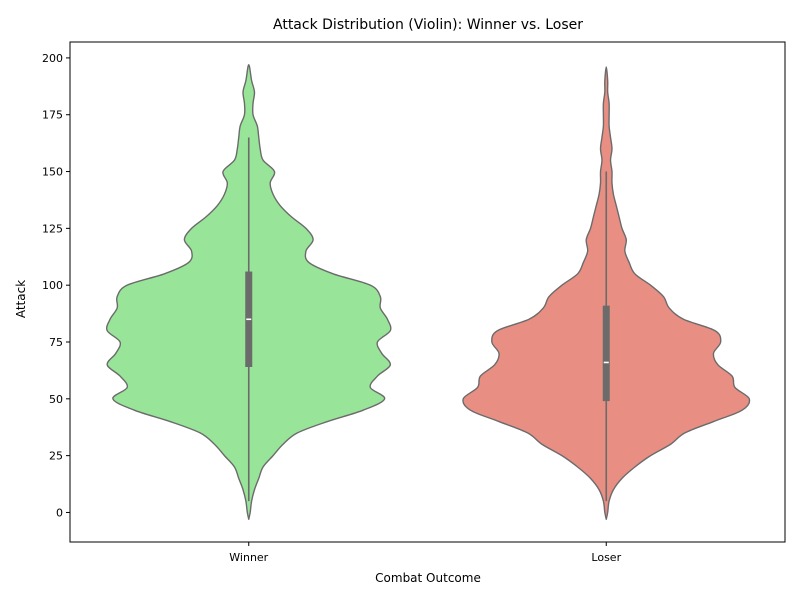 The height and width of the screenshot is (604, 800). Describe the element at coordinates (428, 578) in the screenshot. I see `x-axis-label: Combat Outcome` at that location.